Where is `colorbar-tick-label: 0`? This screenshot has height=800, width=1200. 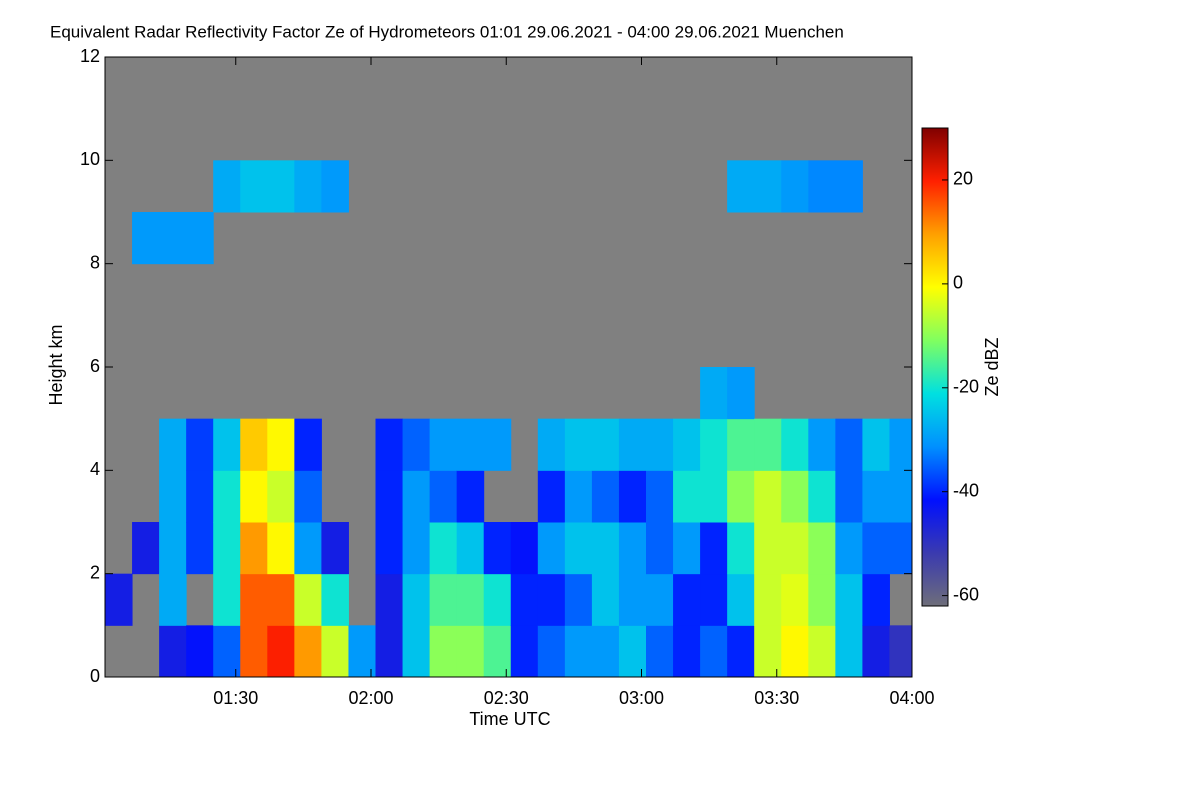 colorbar-tick-label: 0 is located at coordinates (958, 283).